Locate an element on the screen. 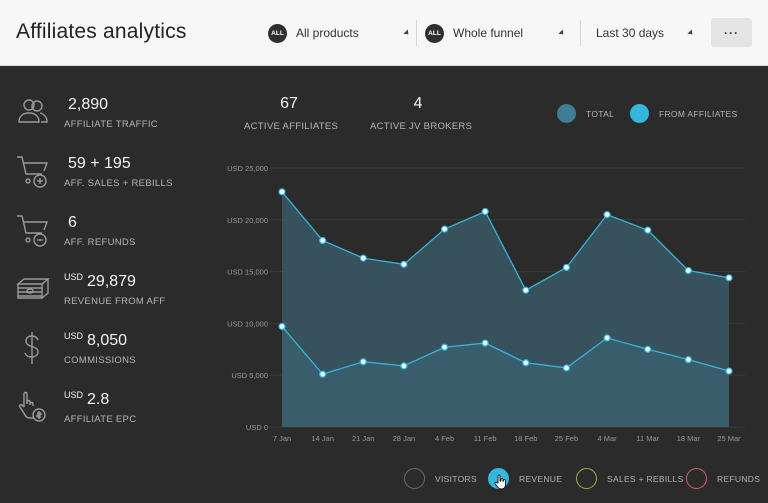 This screenshot has width=768, height=503. x-tick-label: 28 Jan is located at coordinates (404, 438).